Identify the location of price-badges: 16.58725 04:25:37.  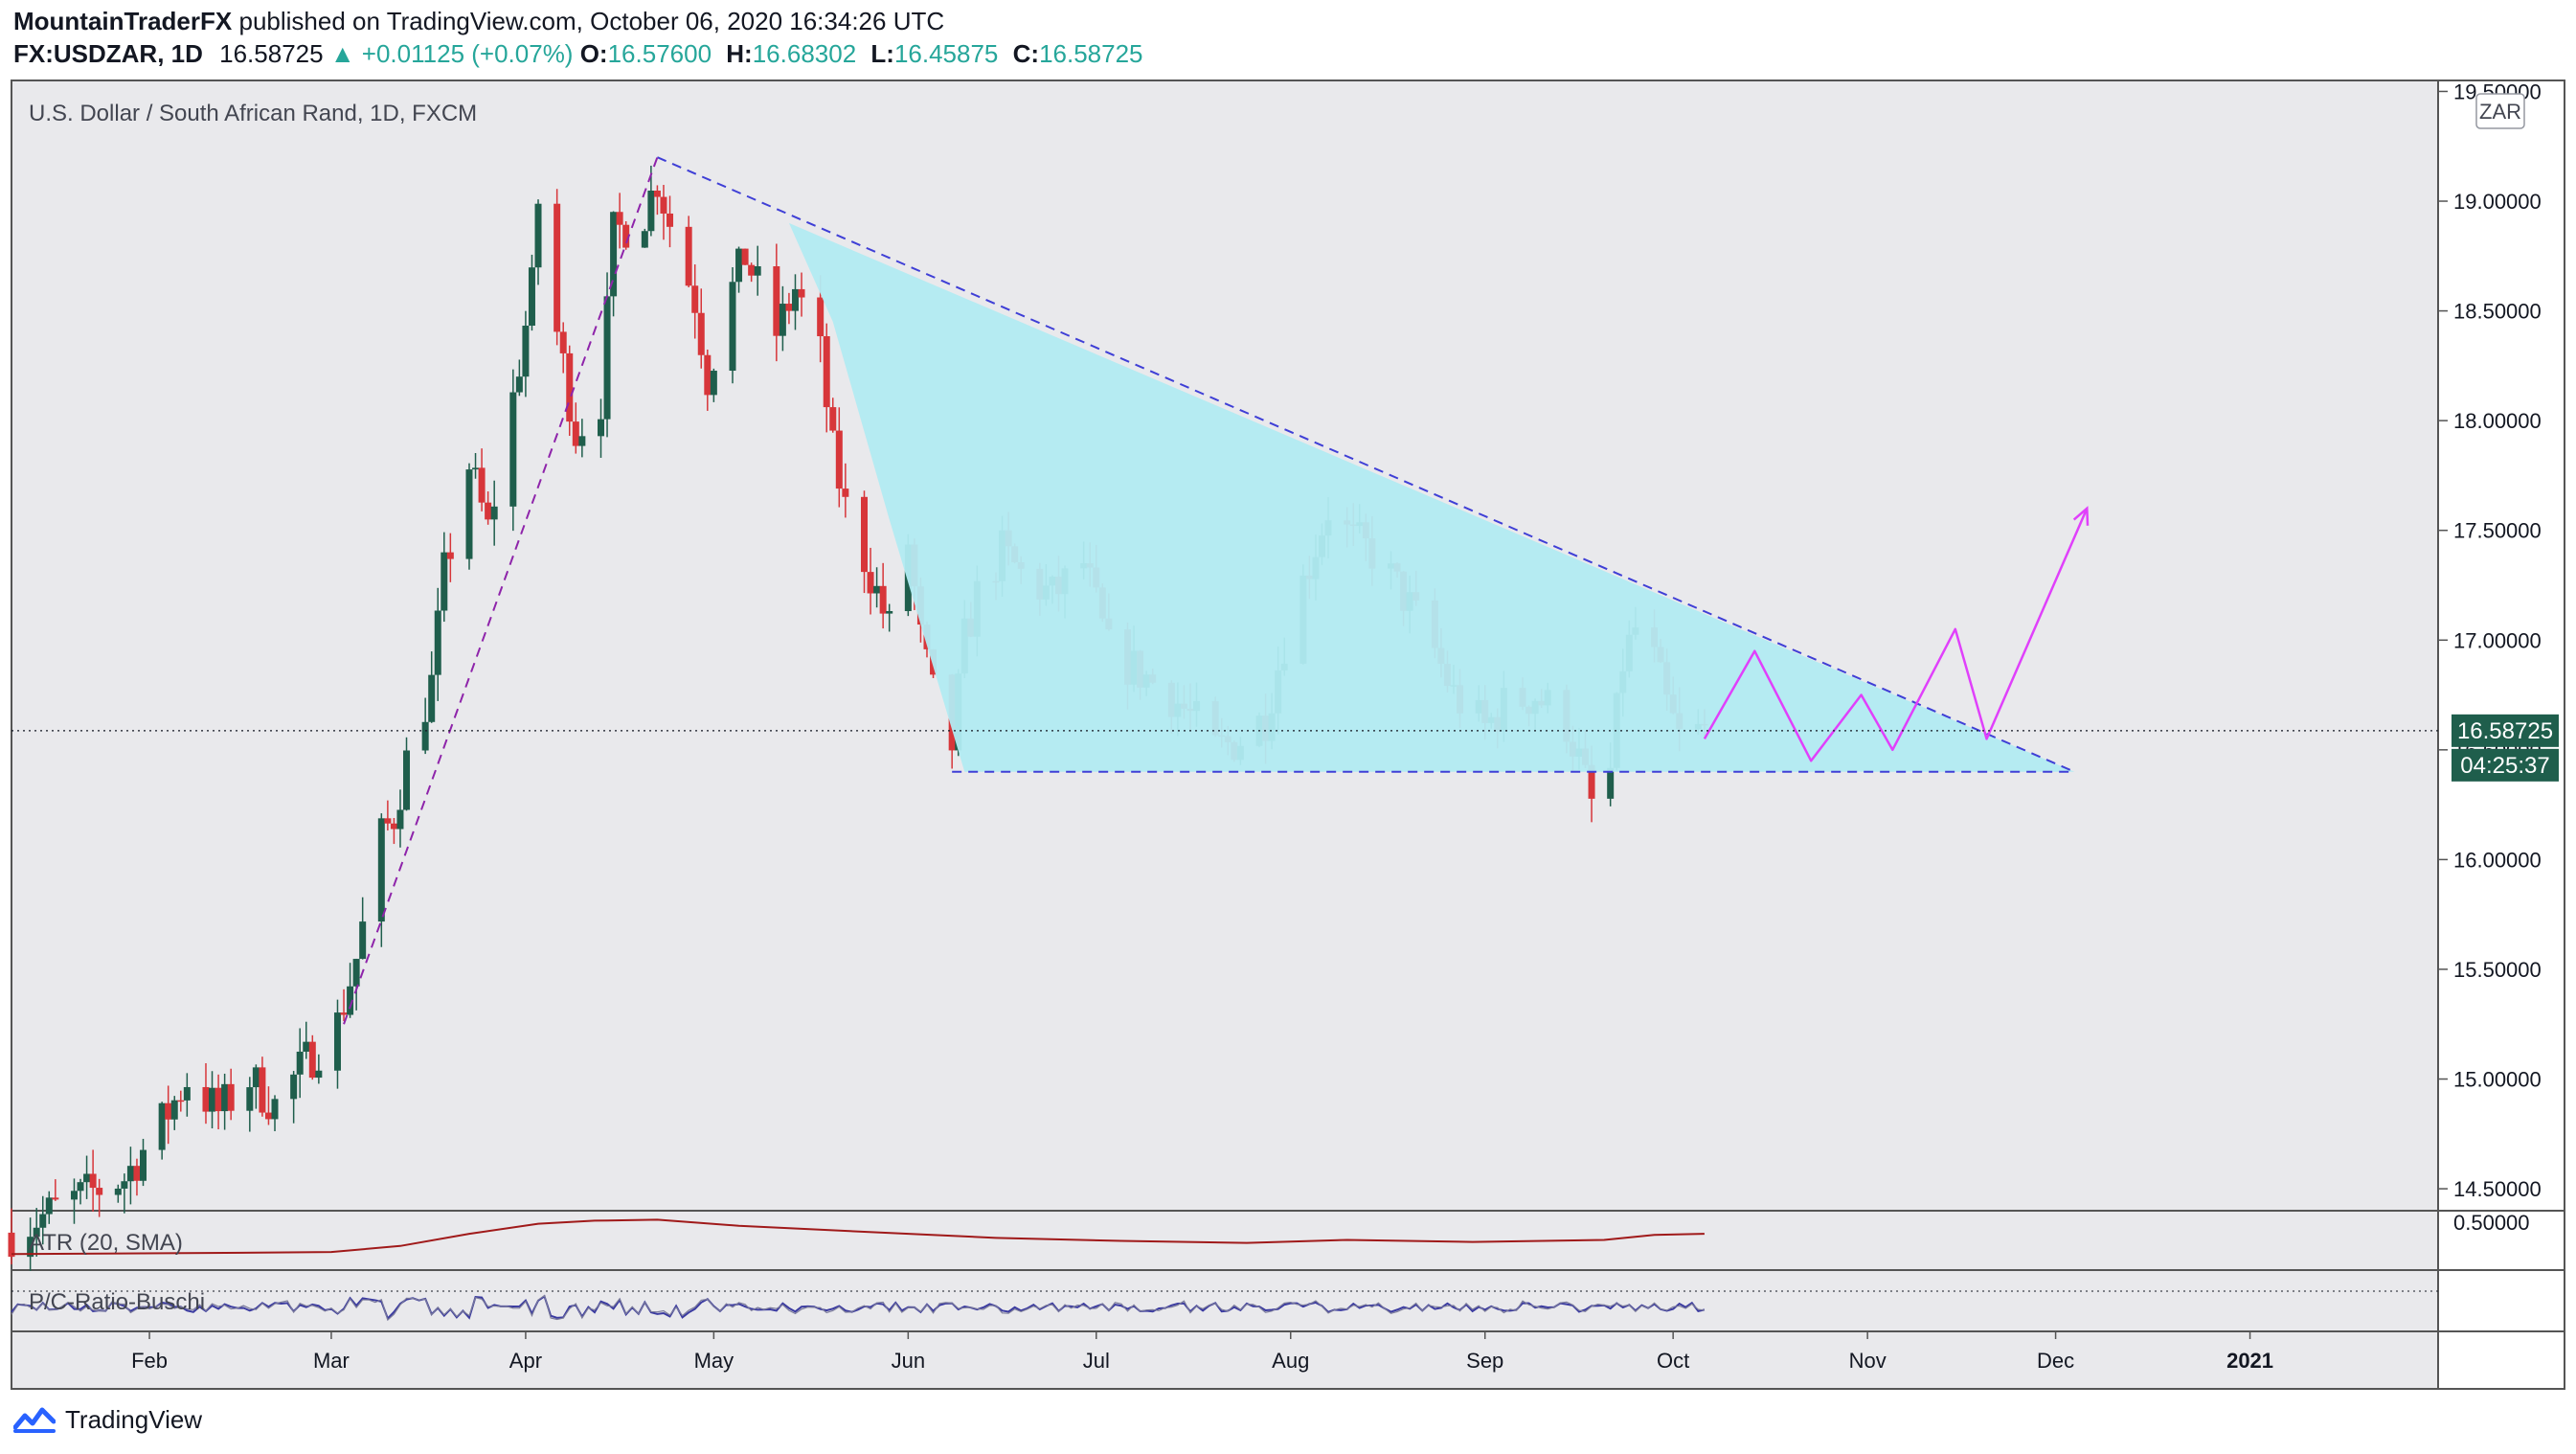
(2505, 748).